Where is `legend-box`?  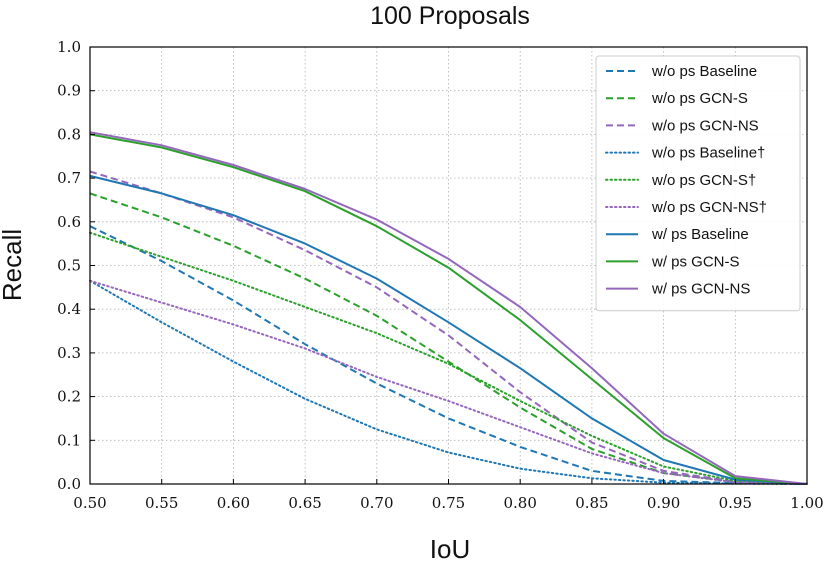 legend-box is located at coordinates (698, 183).